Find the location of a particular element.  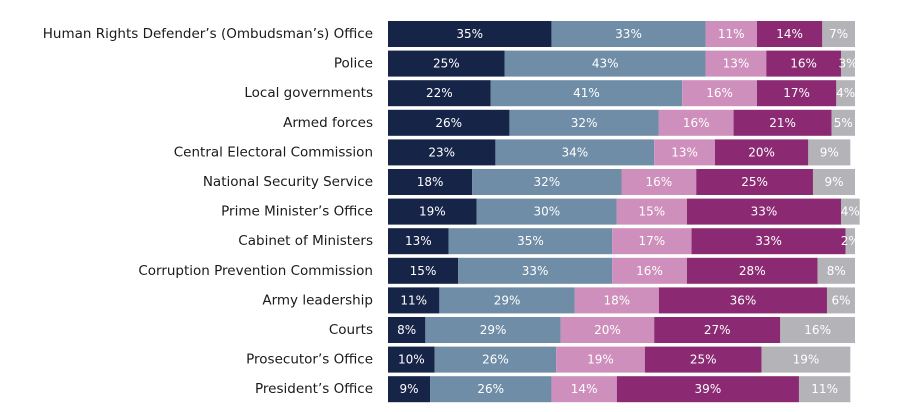

data-label: 6% is located at coordinates (840, 300).